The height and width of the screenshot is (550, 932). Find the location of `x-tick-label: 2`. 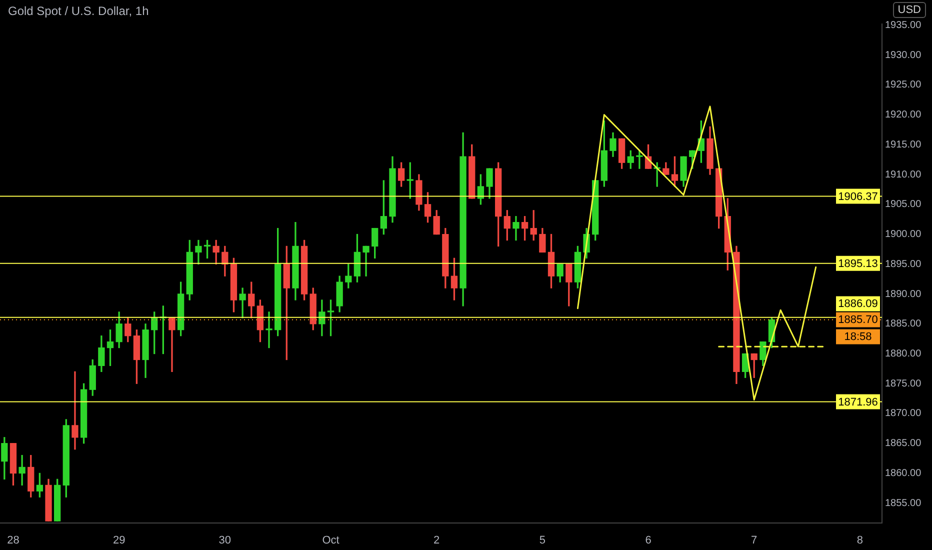

x-tick-label: 2 is located at coordinates (437, 540).